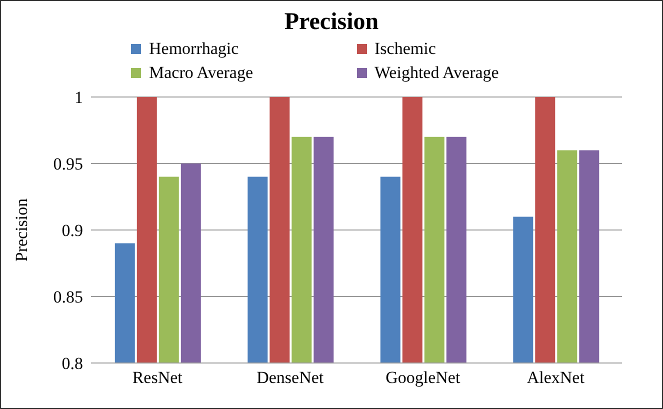 The width and height of the screenshot is (663, 409). Describe the element at coordinates (201, 73) in the screenshot. I see `legend-label: Macro Average` at that location.